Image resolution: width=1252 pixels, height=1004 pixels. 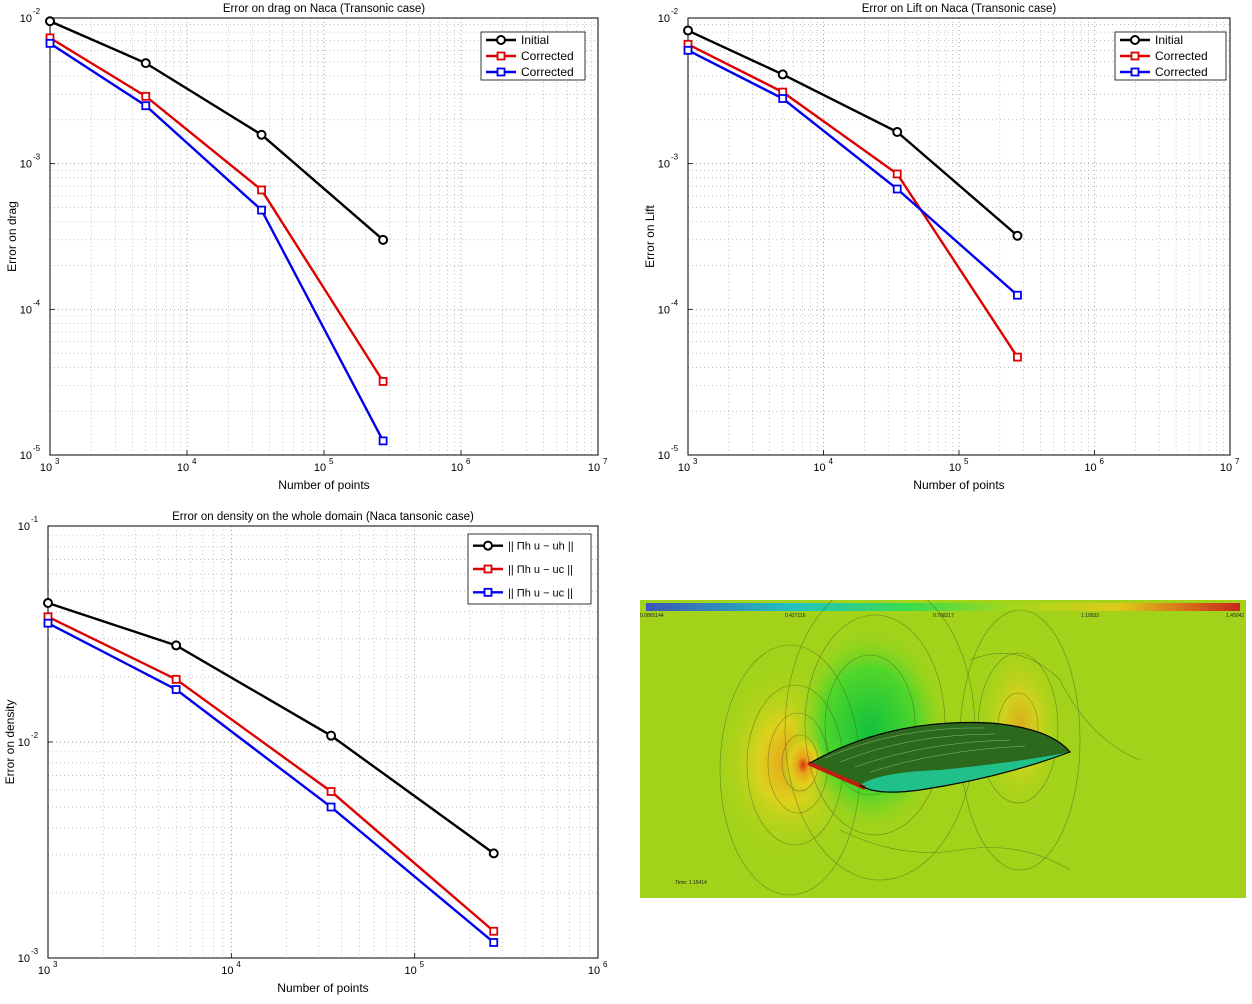 I want to click on legend-label: || Πh u − uh ||, so click(x=541, y=547).